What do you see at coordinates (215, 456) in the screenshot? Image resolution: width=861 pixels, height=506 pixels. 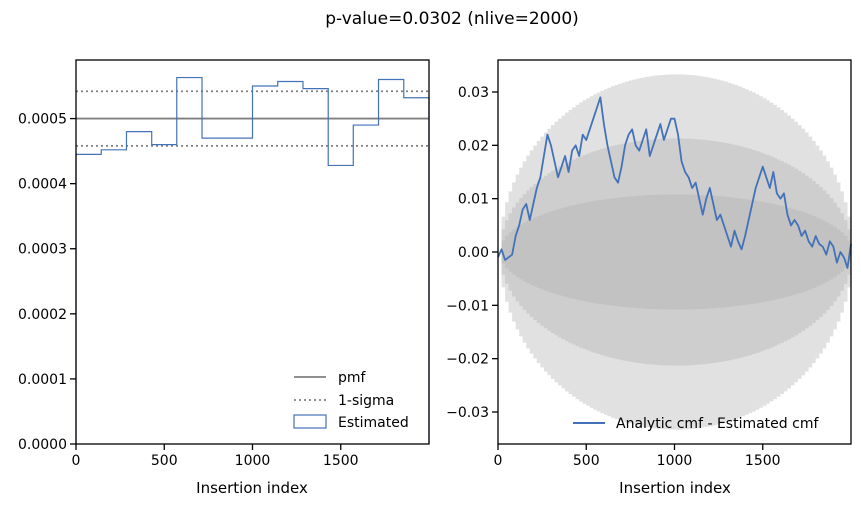 I see `left-x-ticks: 0 500 1000 1500` at bounding box center [215, 456].